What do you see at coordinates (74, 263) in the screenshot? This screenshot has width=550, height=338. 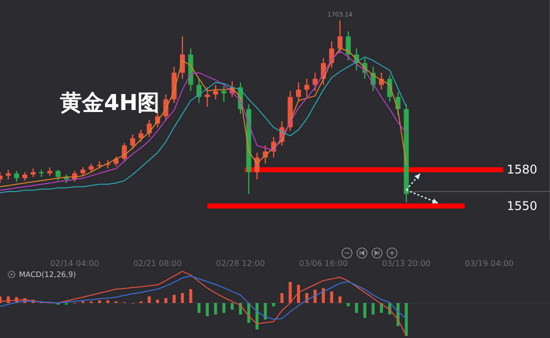 I see `x-tick-label: 02/14 04:00` at bounding box center [74, 263].